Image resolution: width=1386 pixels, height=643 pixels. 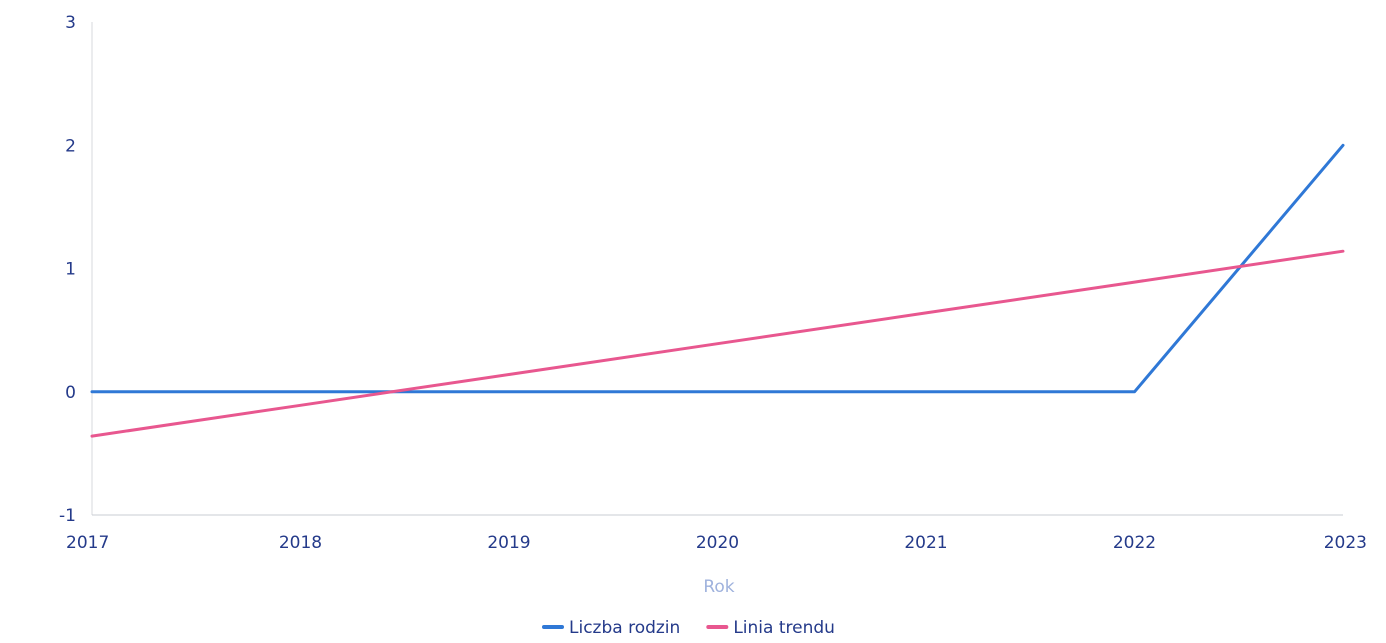 I want to click on x-tick-label: 2022, so click(x=1134, y=543).